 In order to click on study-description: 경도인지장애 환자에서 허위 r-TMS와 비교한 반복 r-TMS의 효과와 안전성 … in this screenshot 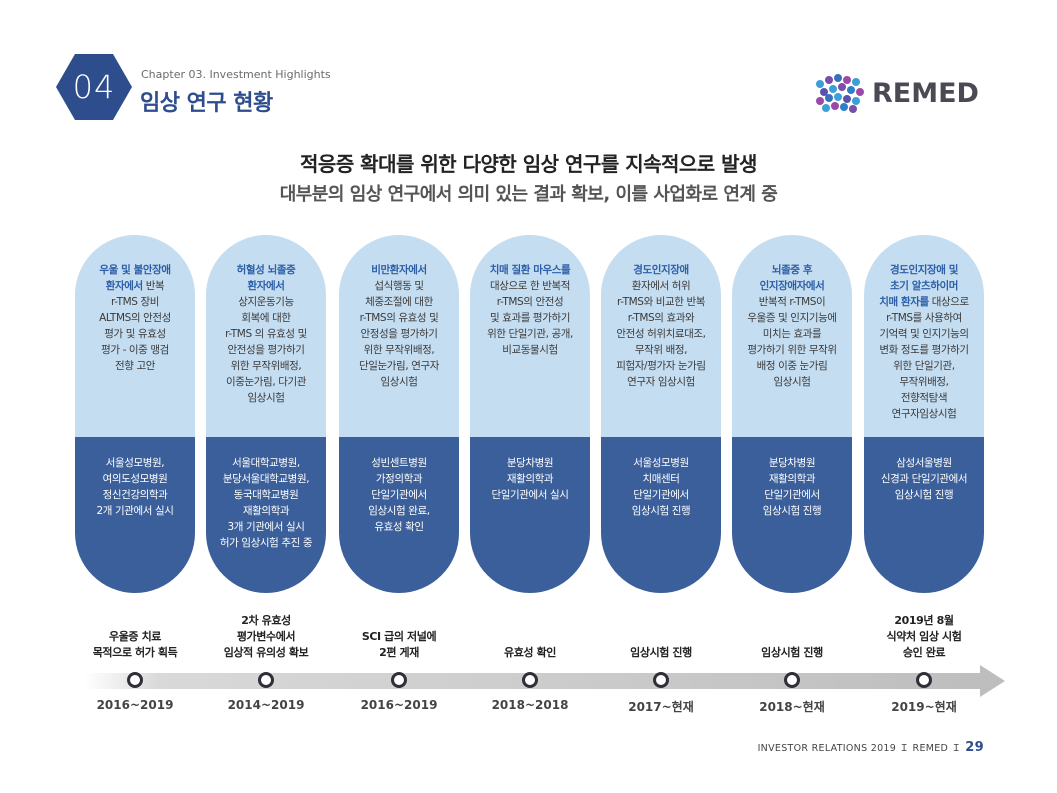, I will do `click(661, 326)`.